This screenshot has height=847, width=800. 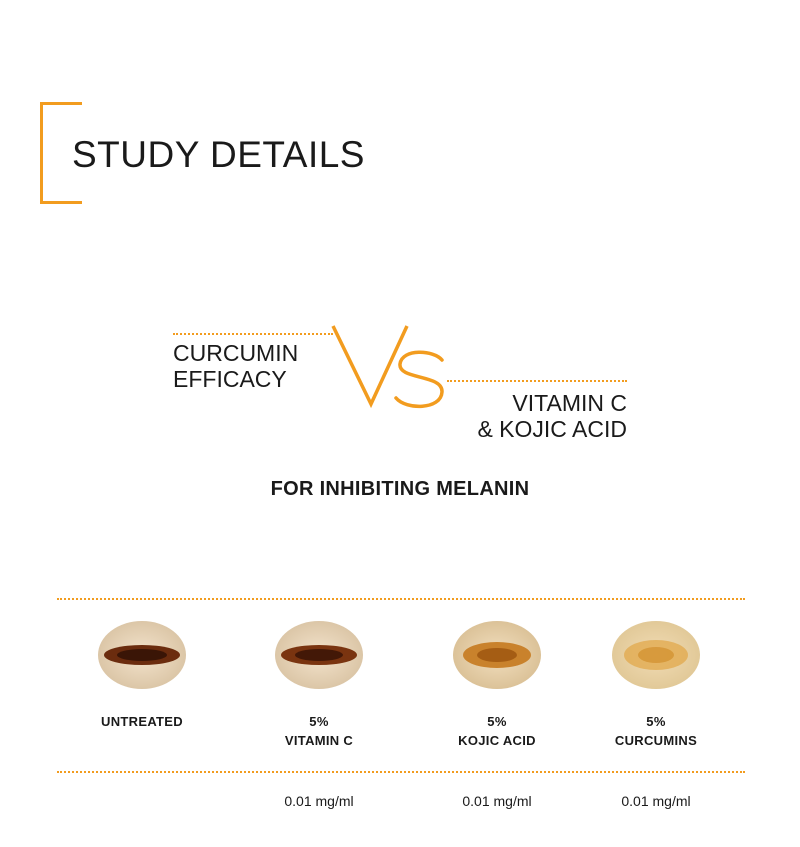 What do you see at coordinates (552, 429) in the screenshot?
I see `right-label-line2: & KOJIC ACID` at bounding box center [552, 429].